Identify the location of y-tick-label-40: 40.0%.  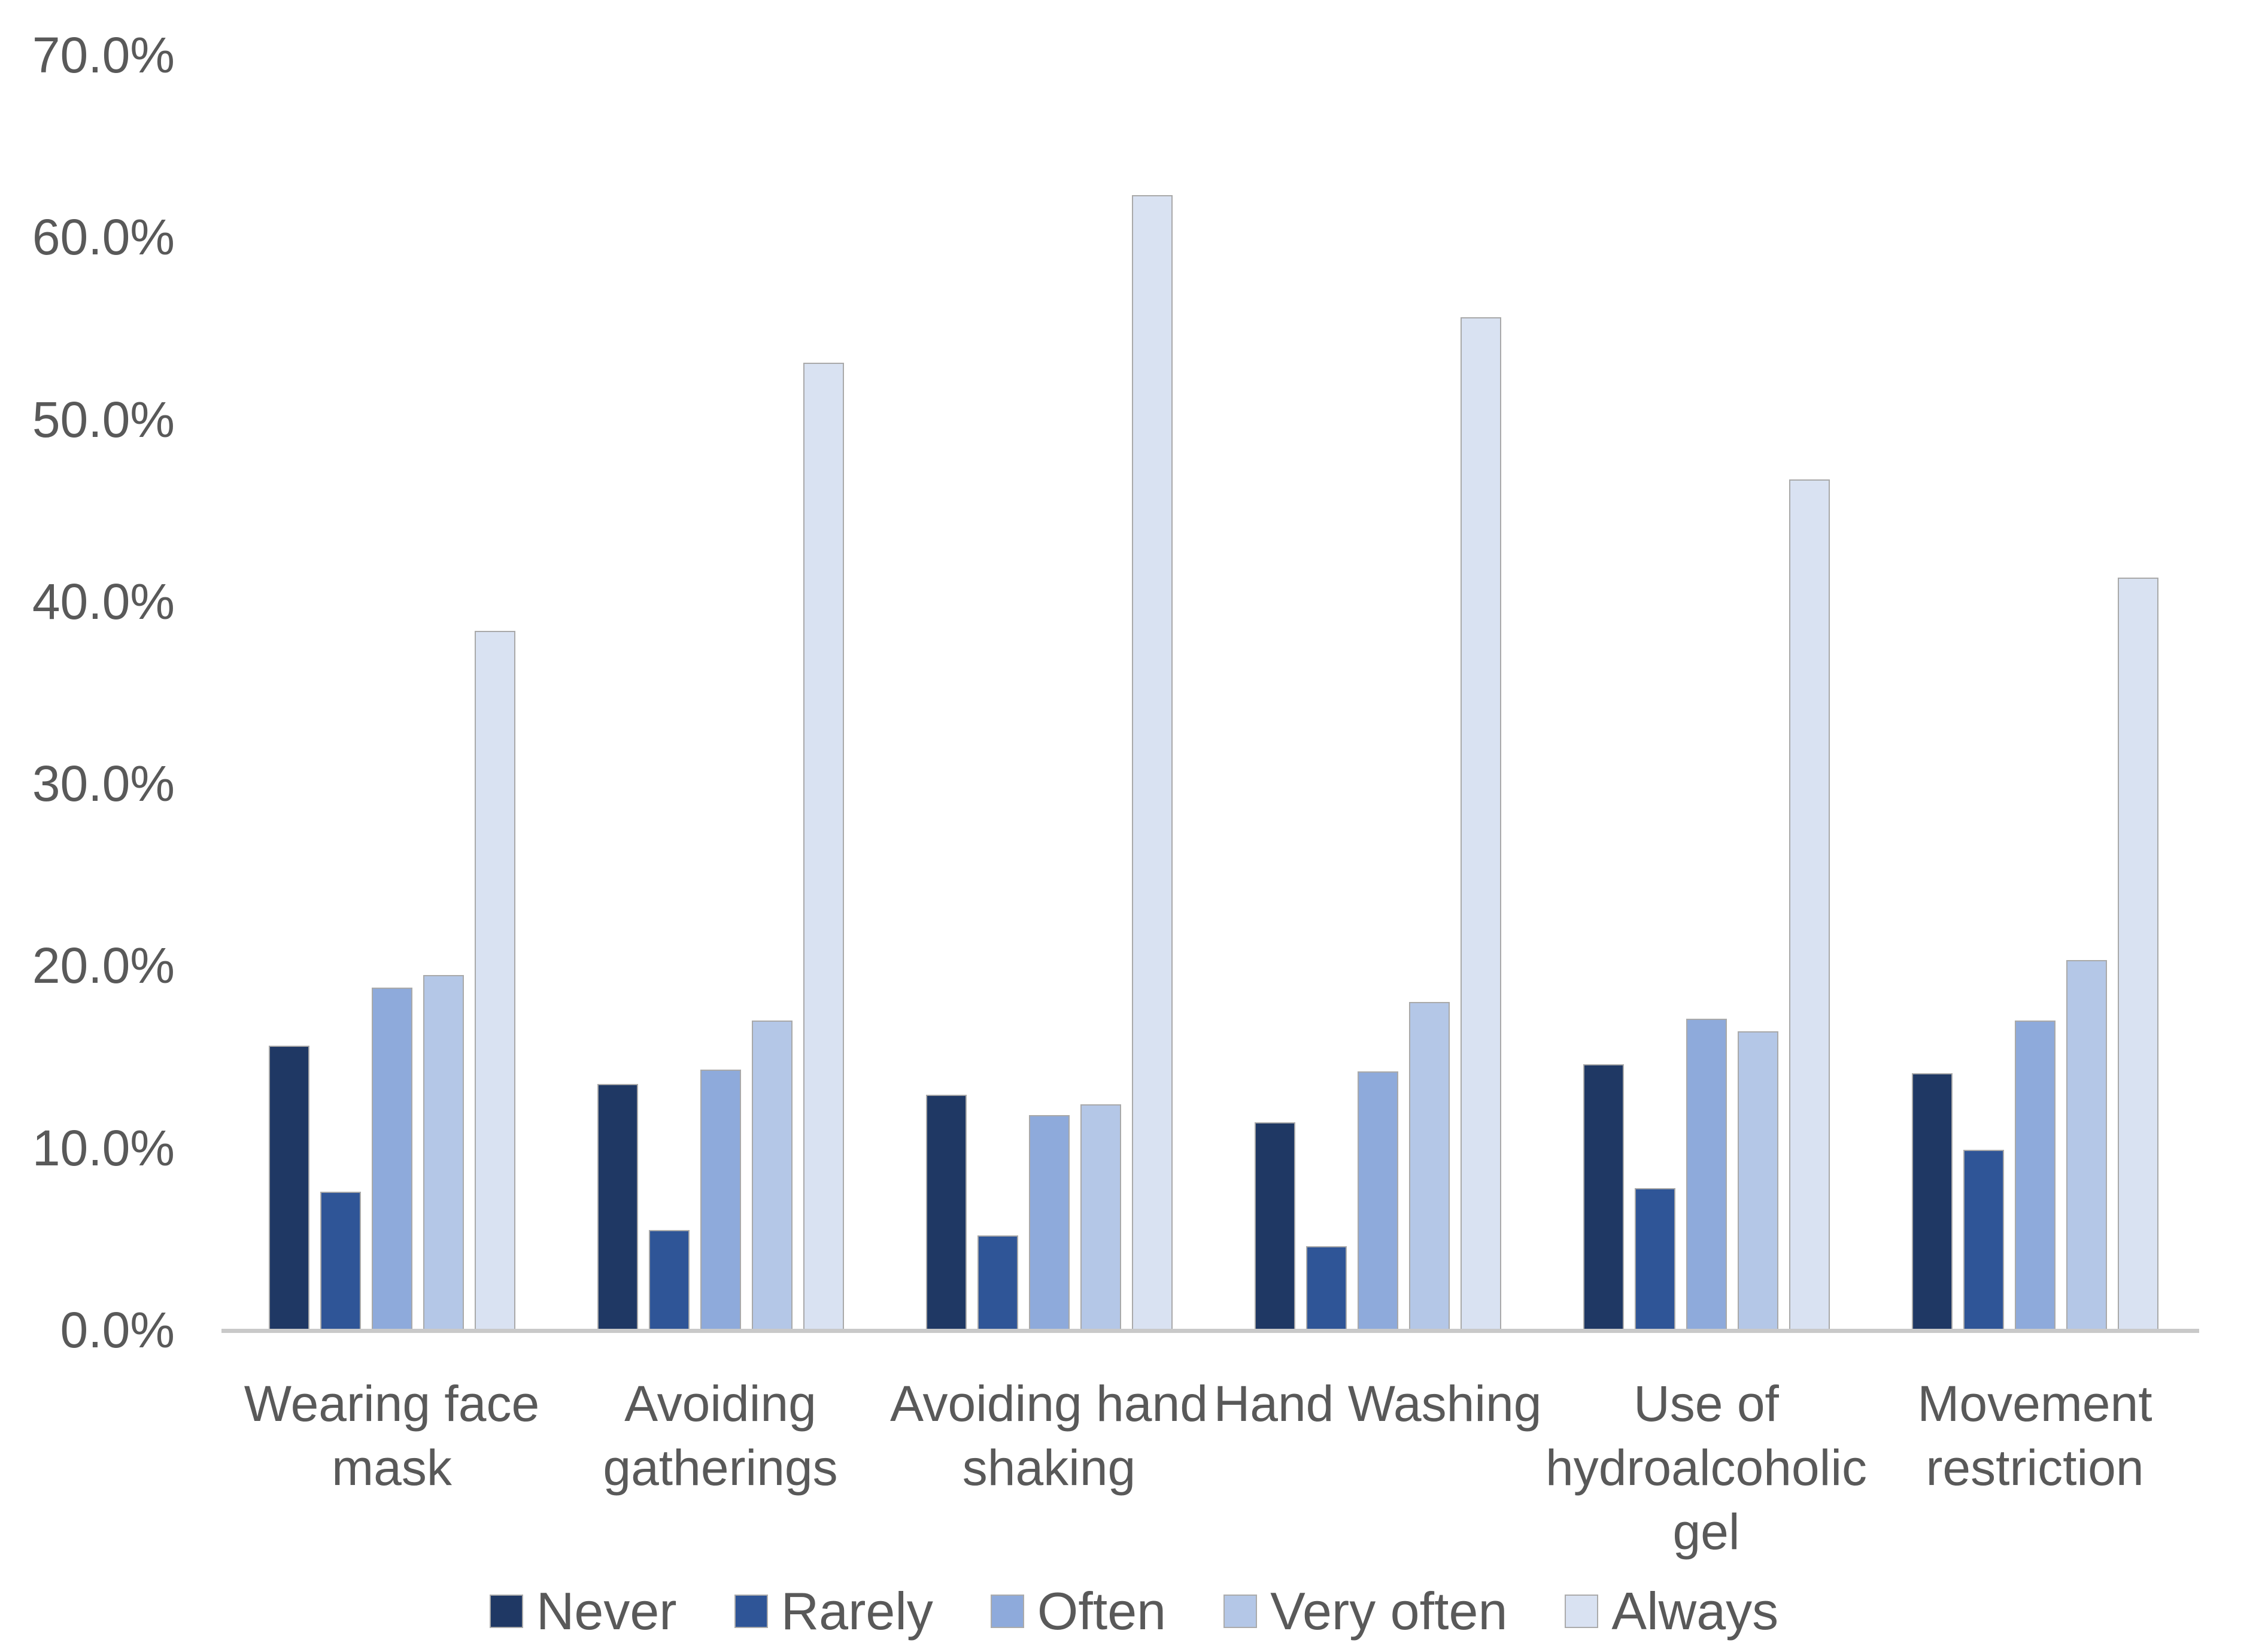
(104, 601).